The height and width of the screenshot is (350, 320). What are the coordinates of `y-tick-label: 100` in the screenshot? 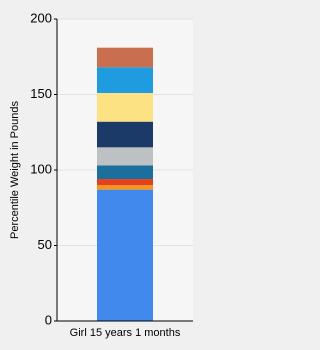 It's located at (41, 168).